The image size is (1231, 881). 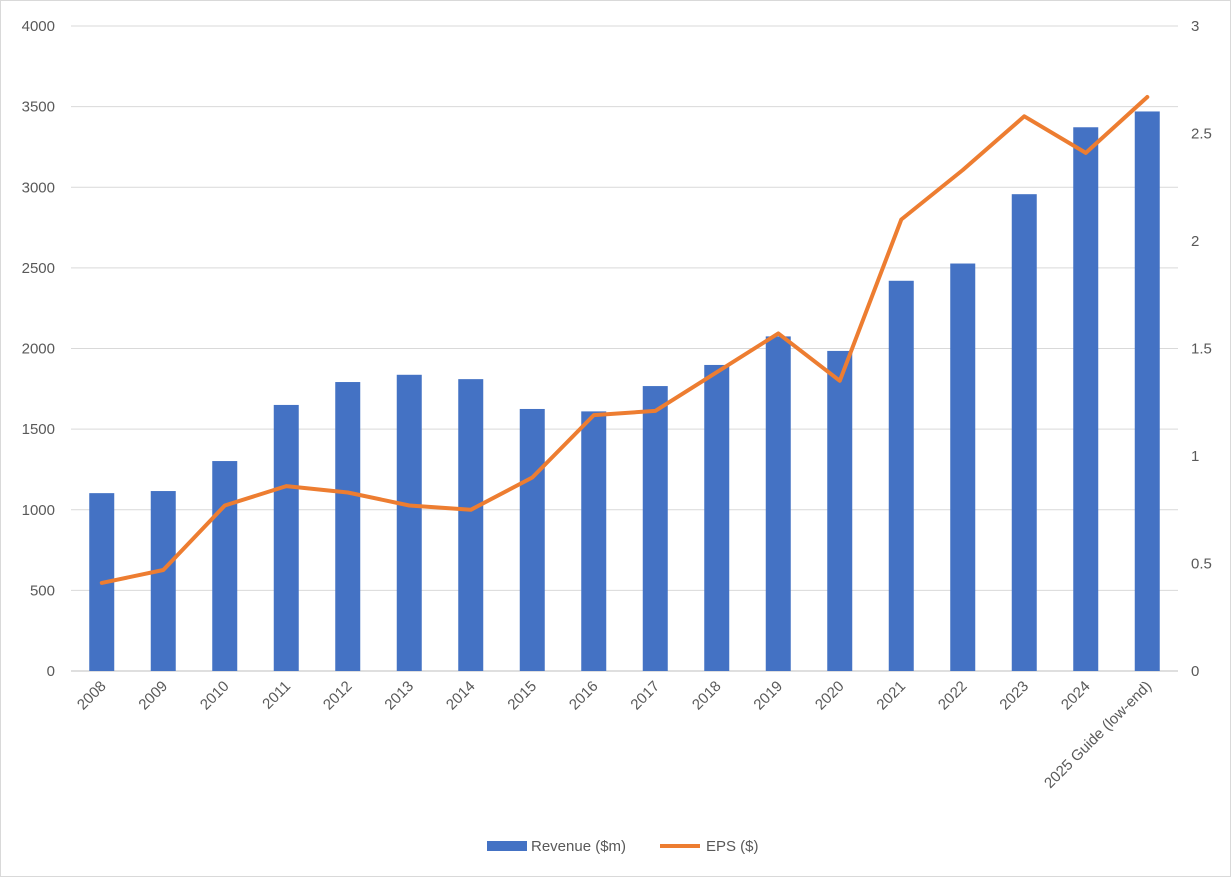 What do you see at coordinates (51, 671) in the screenshot?
I see `left-axis-tick-label: 0` at bounding box center [51, 671].